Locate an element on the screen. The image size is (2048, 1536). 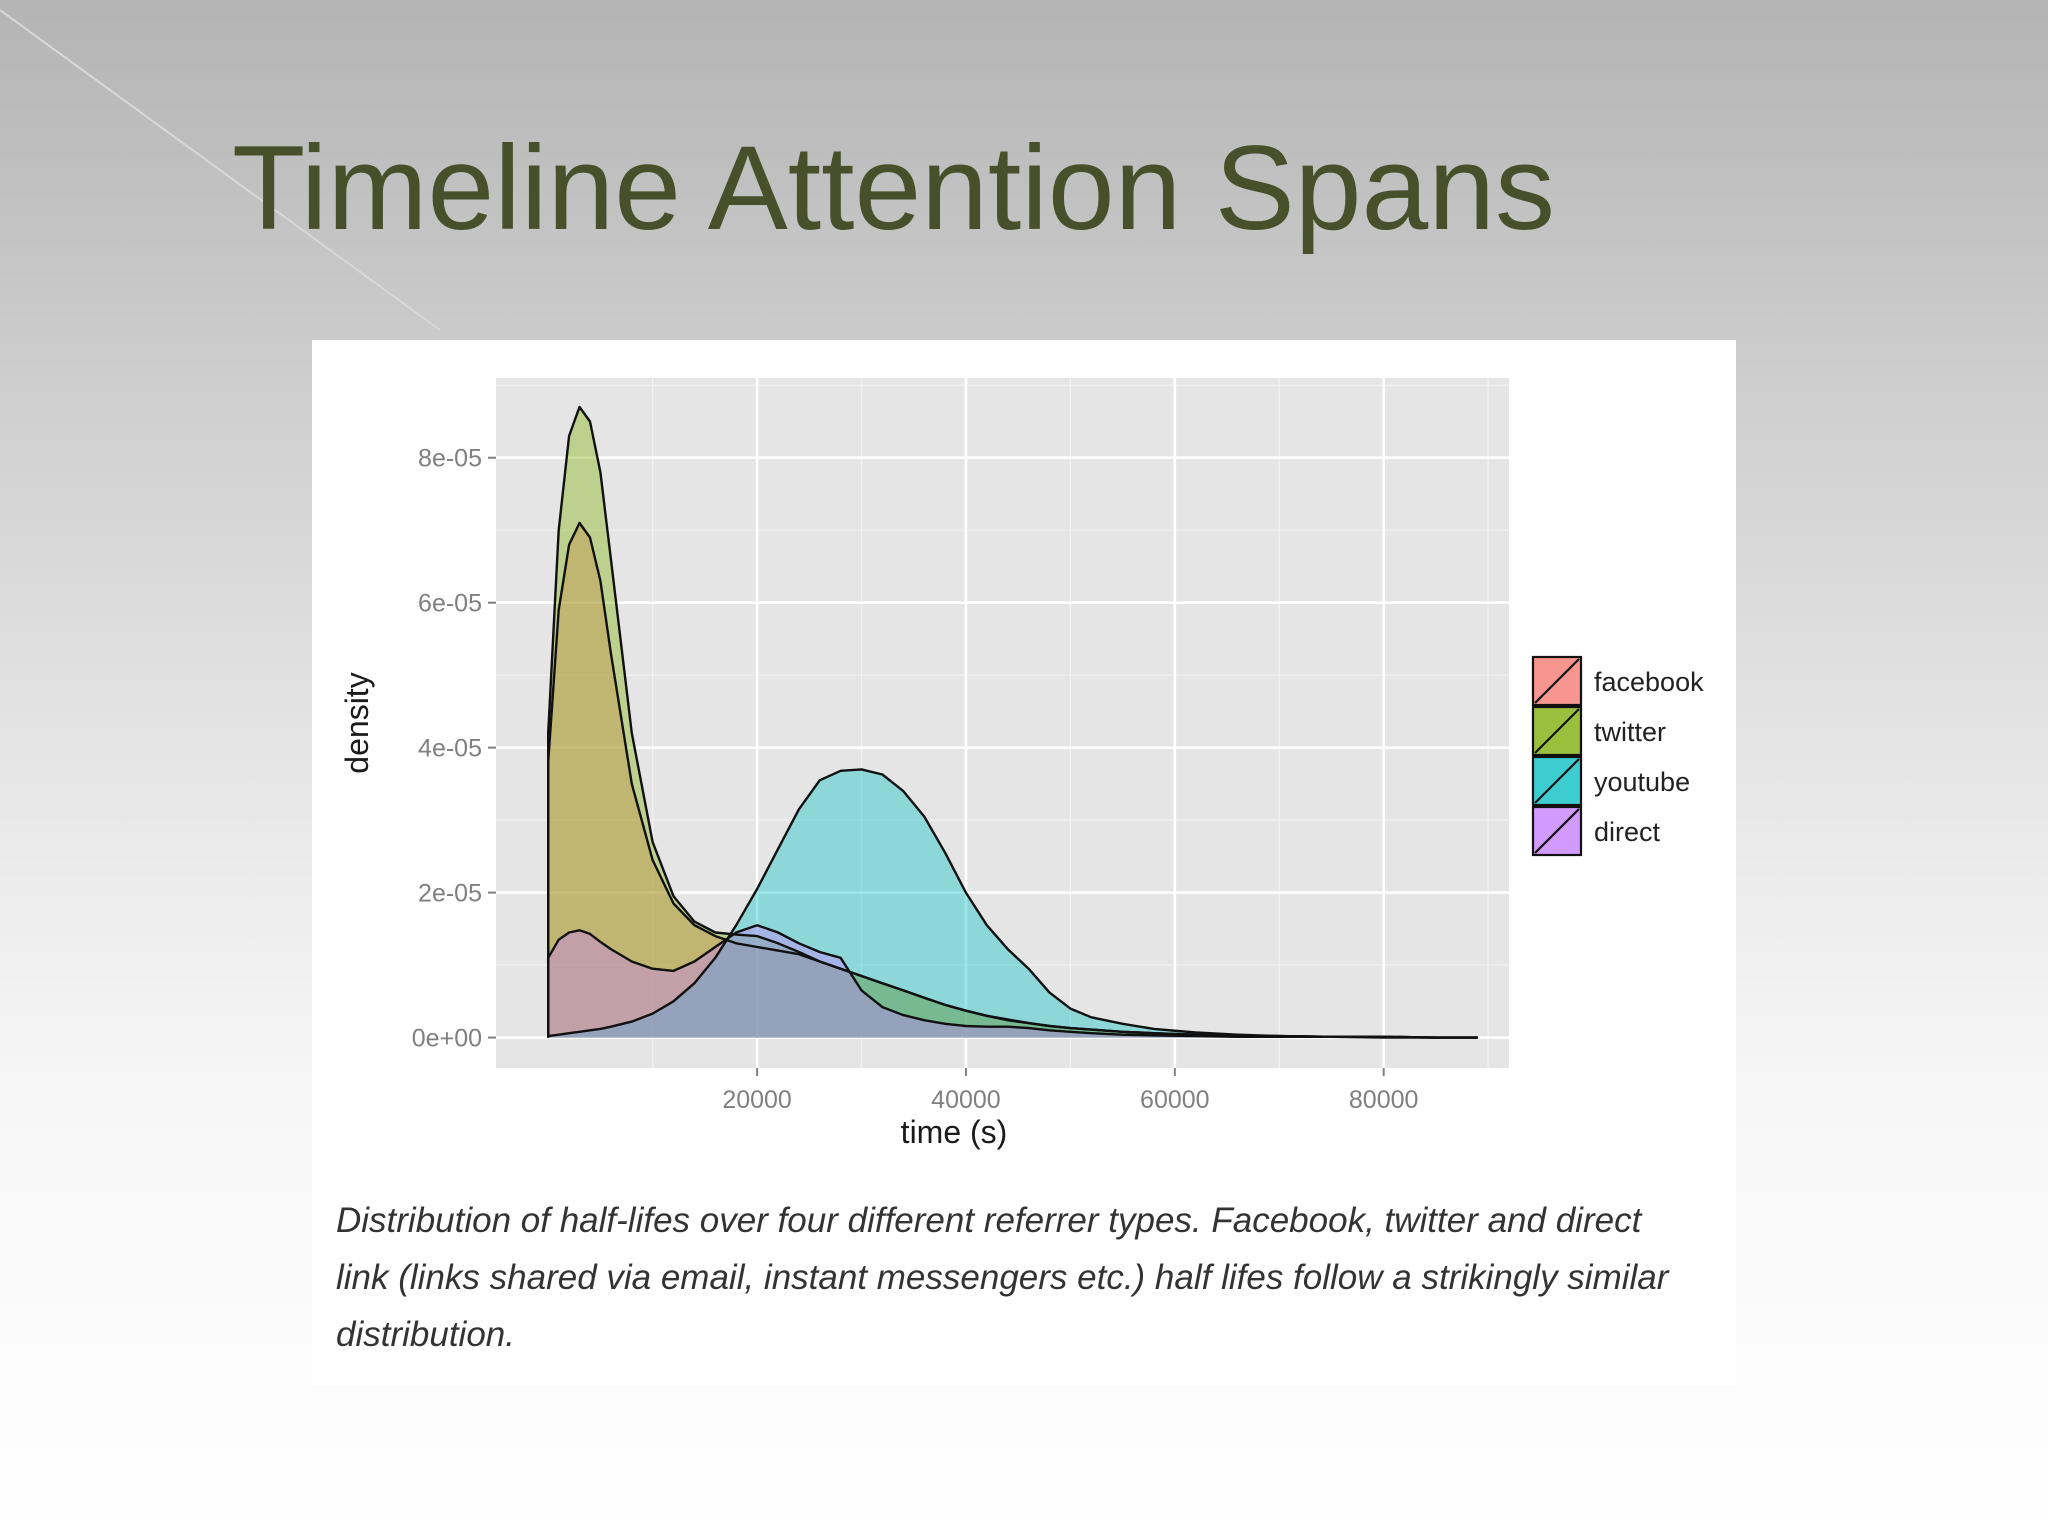
legend-item-youtube: youtube is located at coordinates (1610, 781).